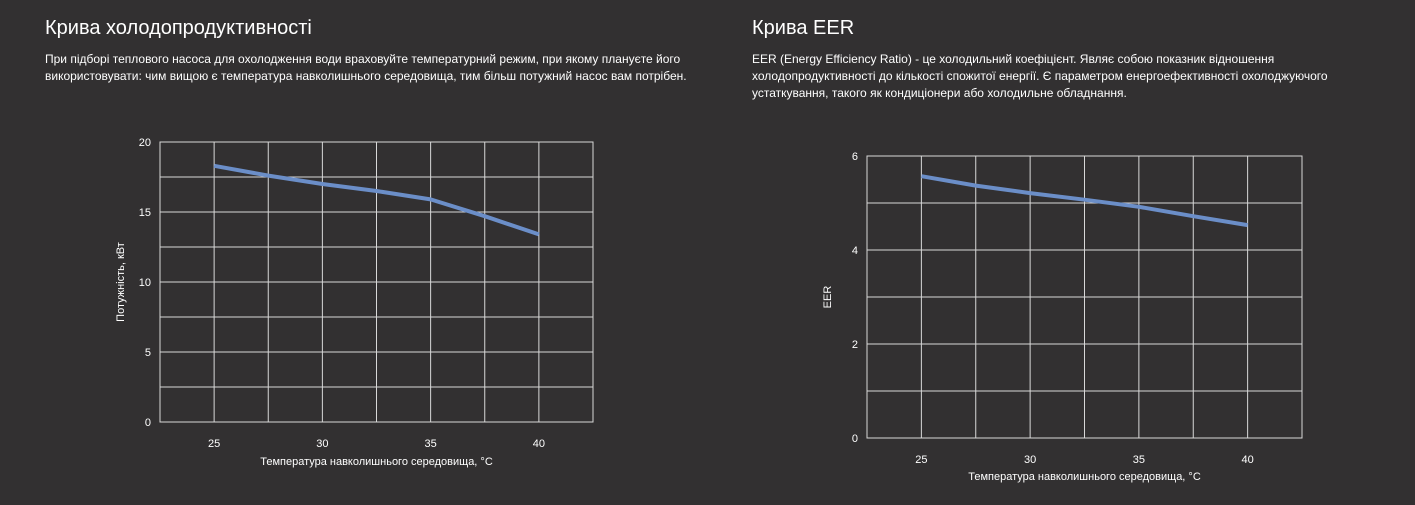 The image size is (1415, 505). Describe the element at coordinates (828, 297) in the screenshot. I see `y-axis-label: EER` at that location.